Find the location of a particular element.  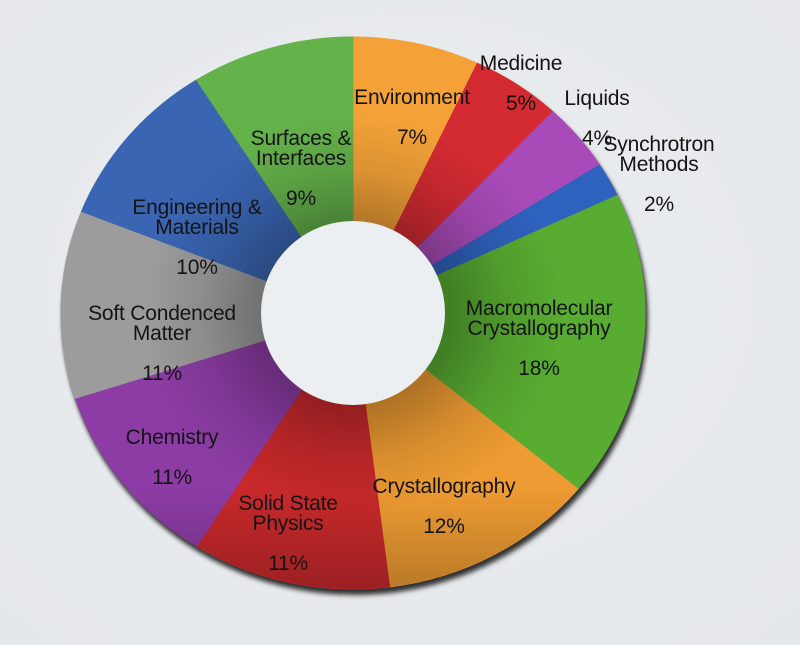

donut-hole is located at coordinates (353, 313).